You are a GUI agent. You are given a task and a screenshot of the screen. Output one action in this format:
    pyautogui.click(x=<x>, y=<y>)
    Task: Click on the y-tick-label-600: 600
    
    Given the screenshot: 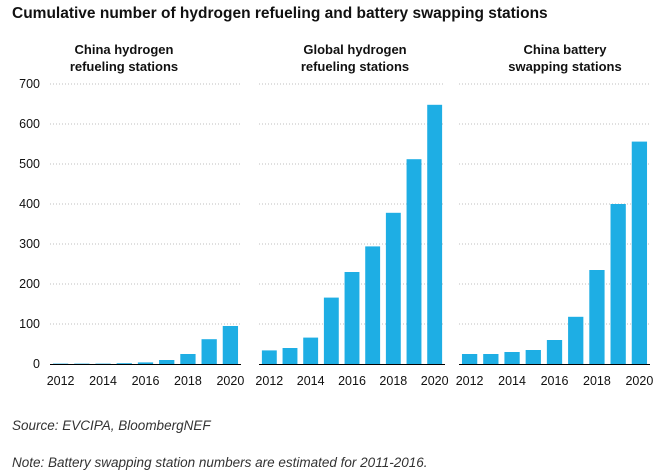 What is the action you would take?
    pyautogui.click(x=29, y=124)
    